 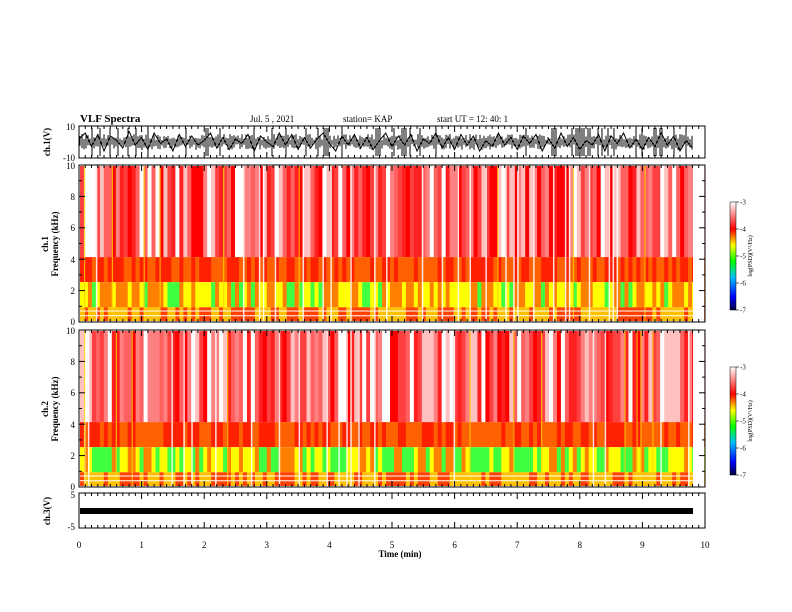 What do you see at coordinates (47, 142) in the screenshot?
I see `ch1-ylabel: ch.1(V)` at bounding box center [47, 142].